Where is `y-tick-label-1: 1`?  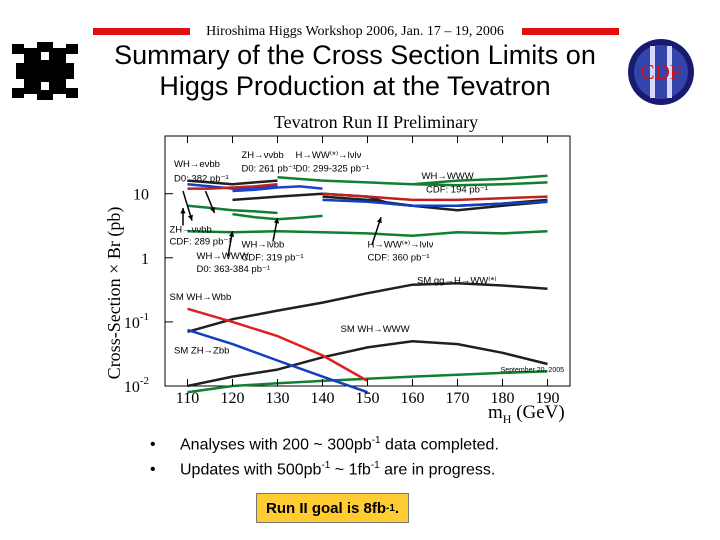 y-tick-label-1: 1 is located at coordinates (145, 259).